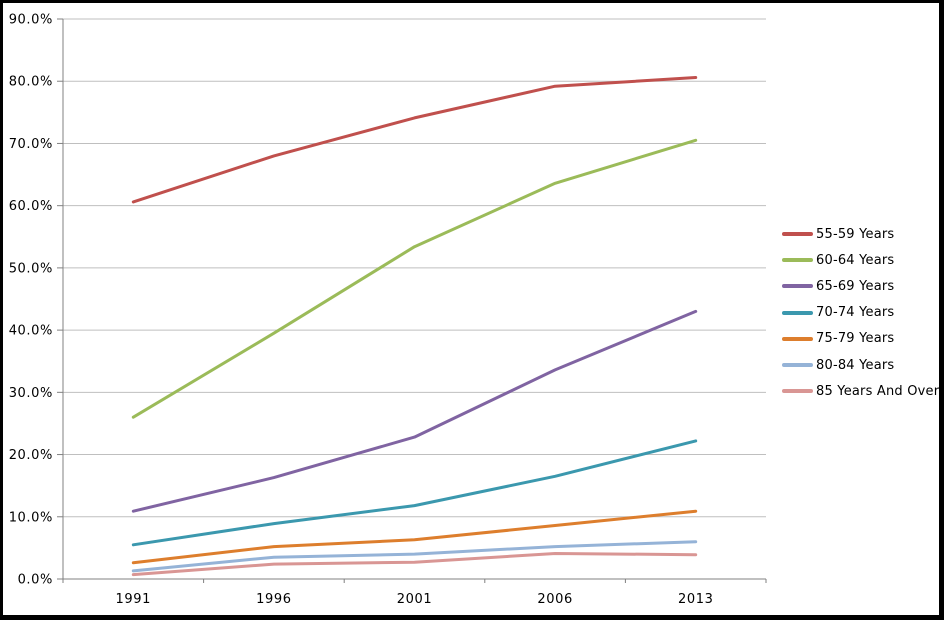 This screenshot has height=620, width=944. What do you see at coordinates (855, 339) in the screenshot?
I see `legend-label: 75-79 Years` at bounding box center [855, 339].